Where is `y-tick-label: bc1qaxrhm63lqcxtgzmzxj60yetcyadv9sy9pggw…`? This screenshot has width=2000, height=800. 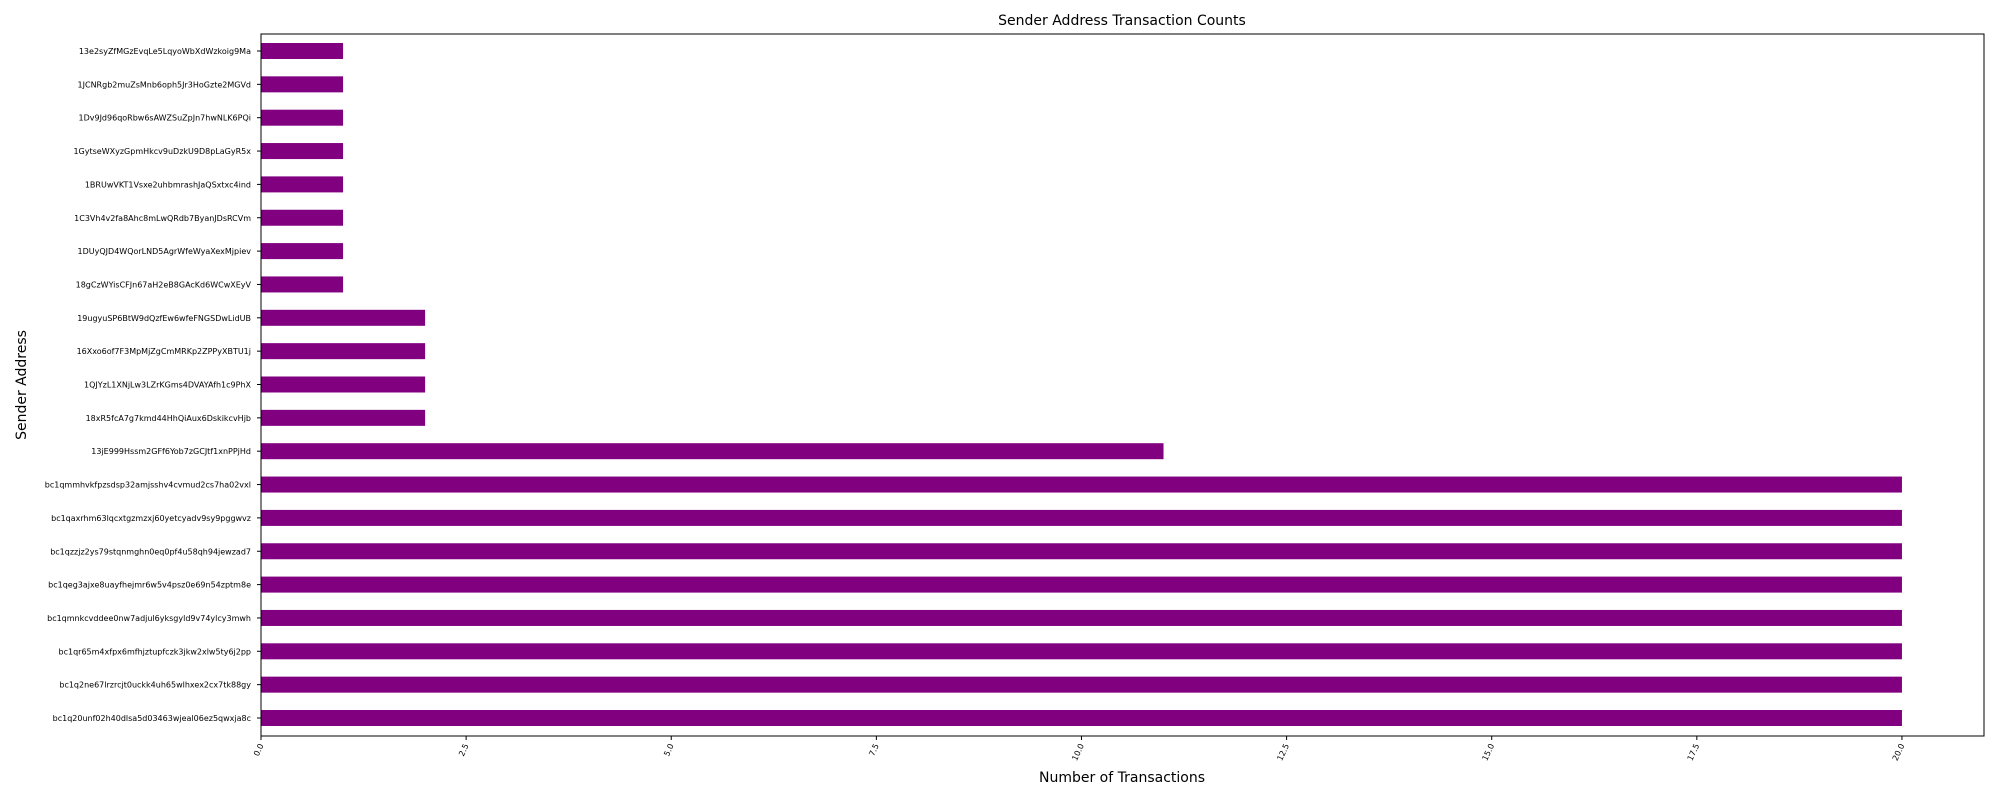
y-tick-label: bc1qaxrhm63lqcxtgzmzxj60yetcyadv9sy9pggw… is located at coordinates (151, 518).